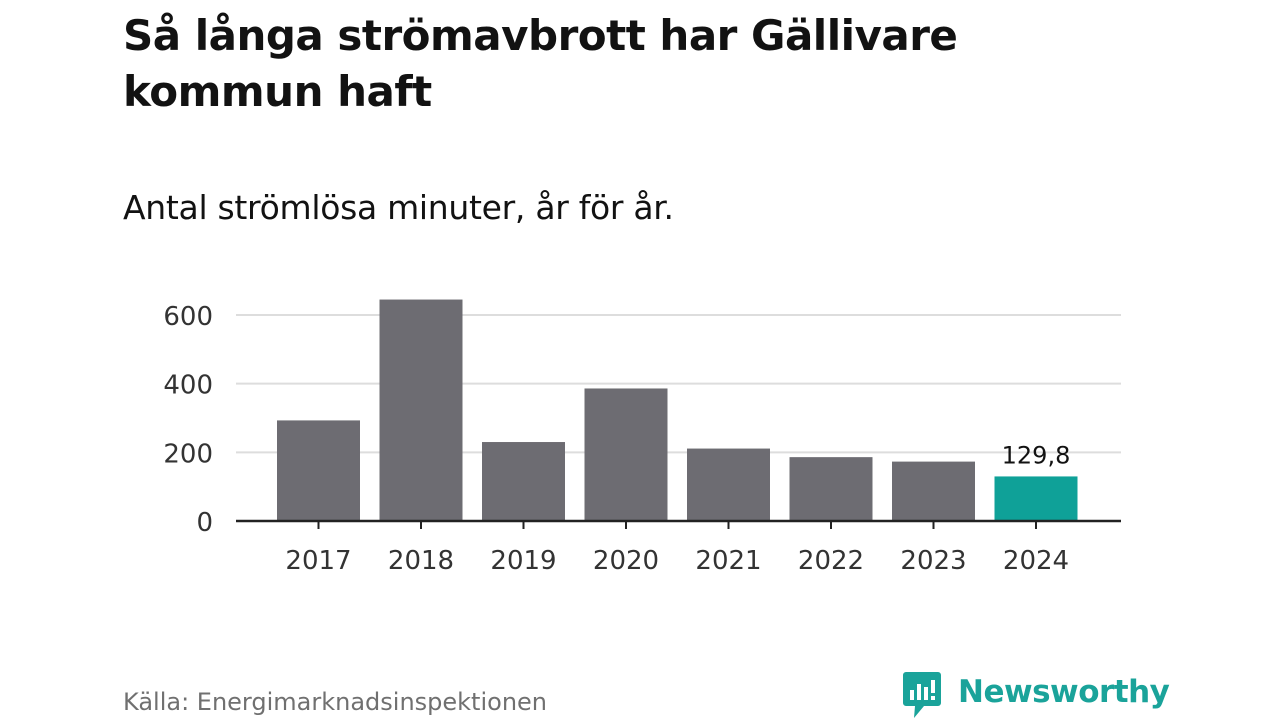 Image resolution: width=1280 pixels, height=720 pixels. I want to click on x-tick-label: 2020, so click(626, 561).